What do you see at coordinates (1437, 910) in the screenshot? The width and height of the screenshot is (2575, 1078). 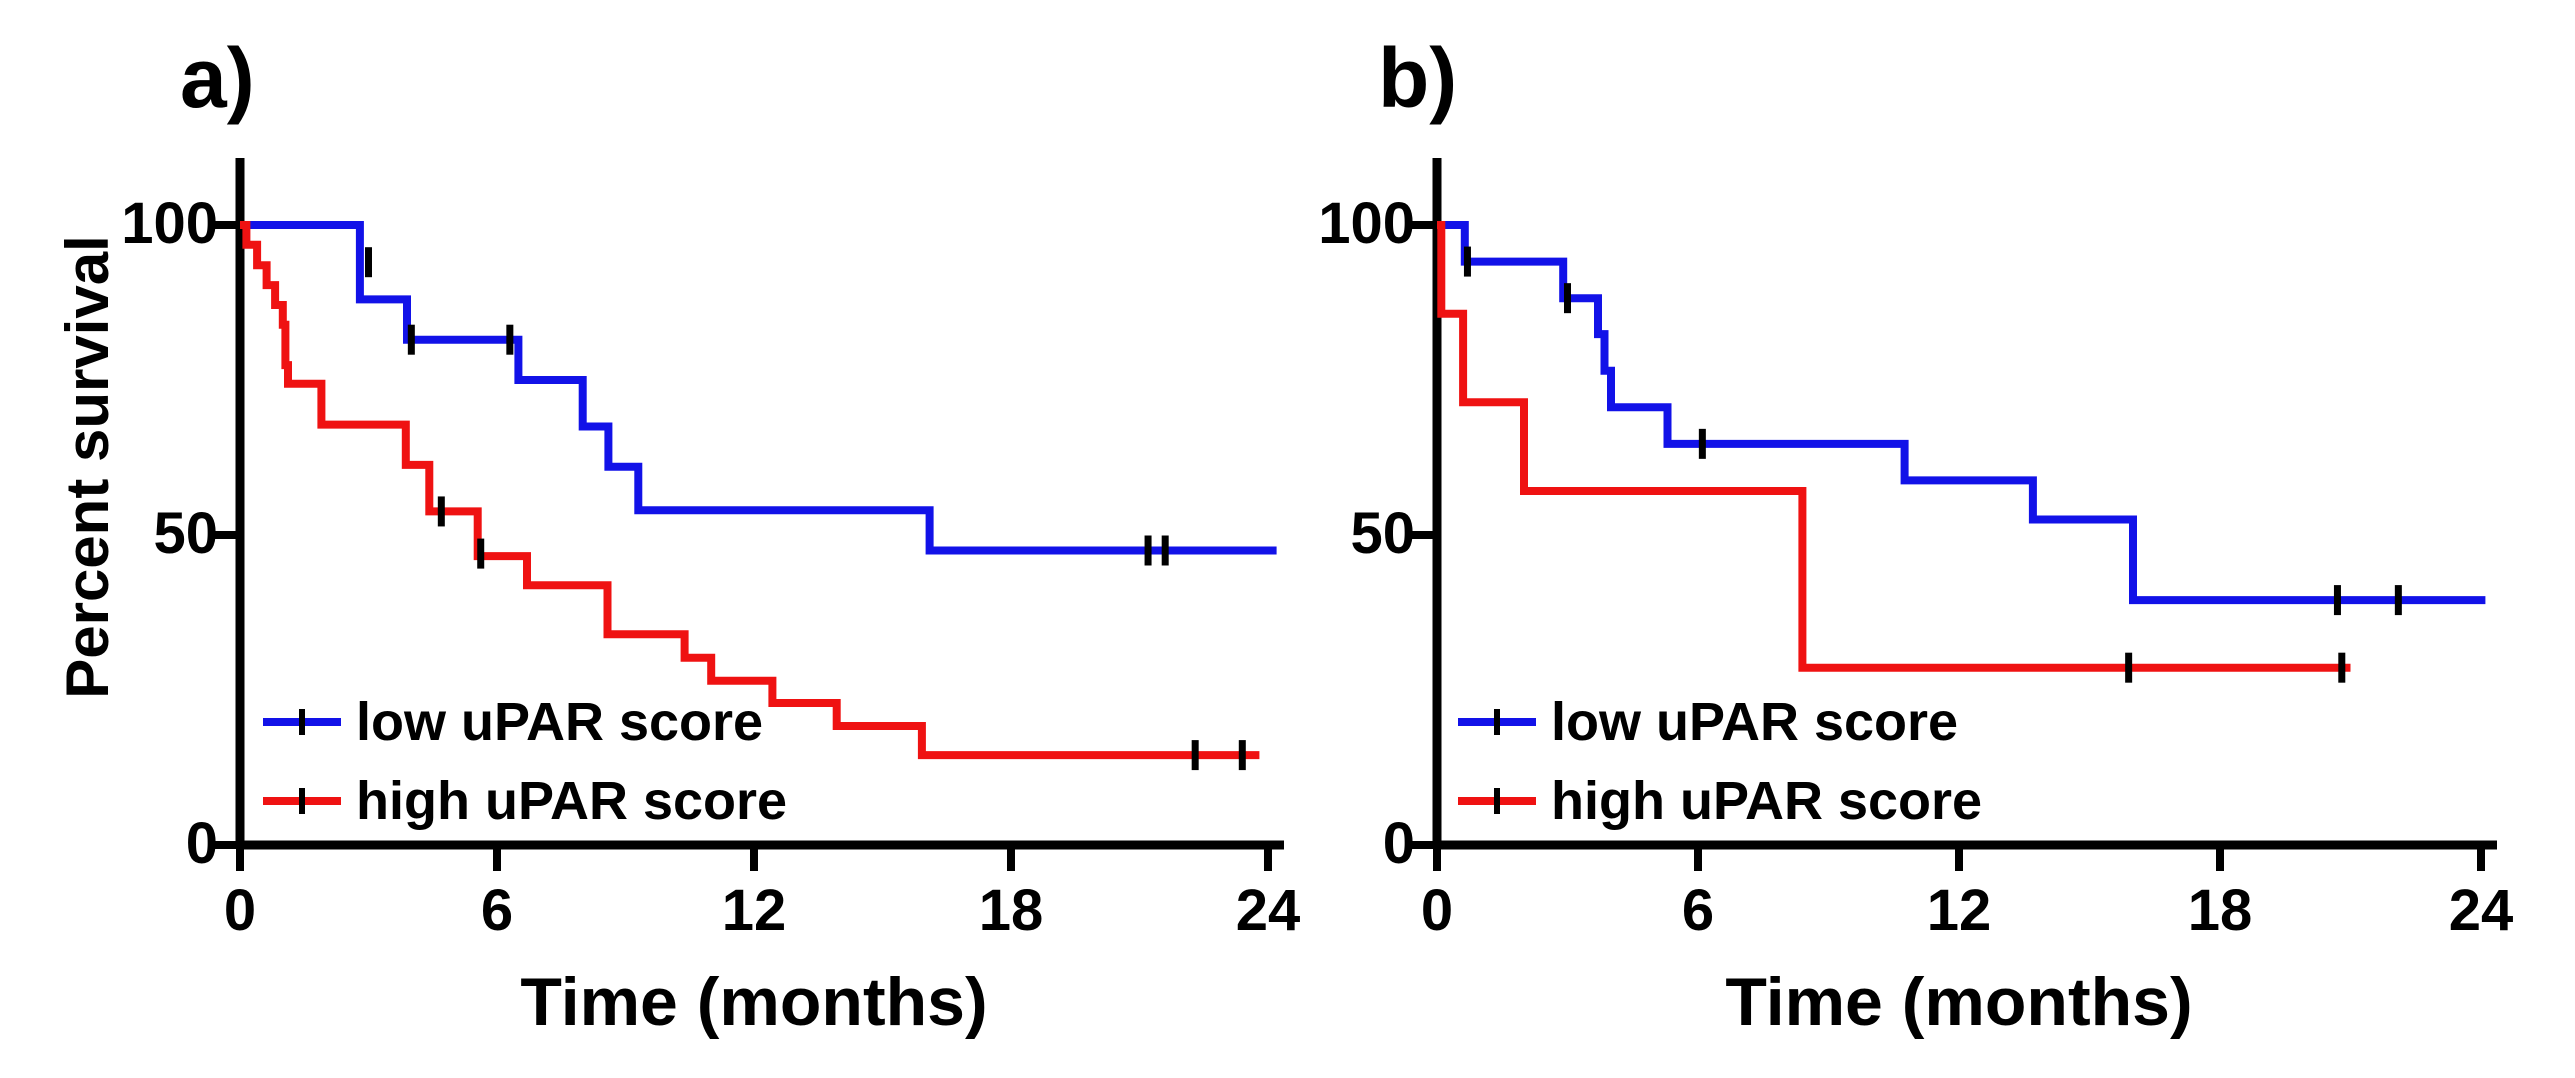 I see `panel-b-xtick-0: 0` at bounding box center [1437, 910].